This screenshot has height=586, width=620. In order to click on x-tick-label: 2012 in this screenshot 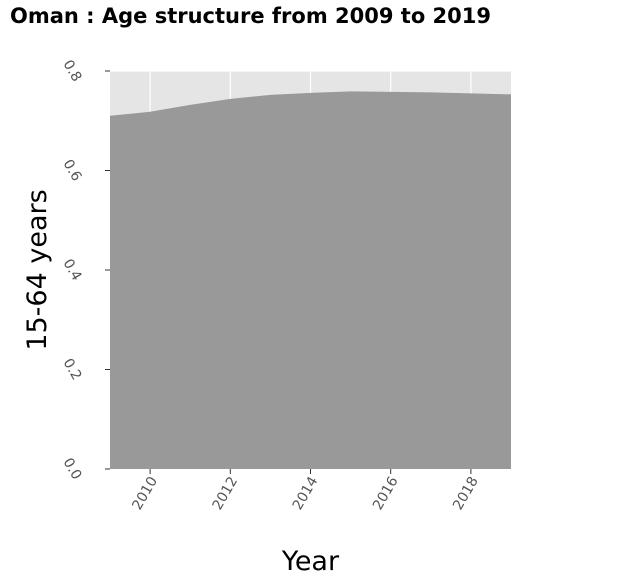, I will do `click(226, 493)`.